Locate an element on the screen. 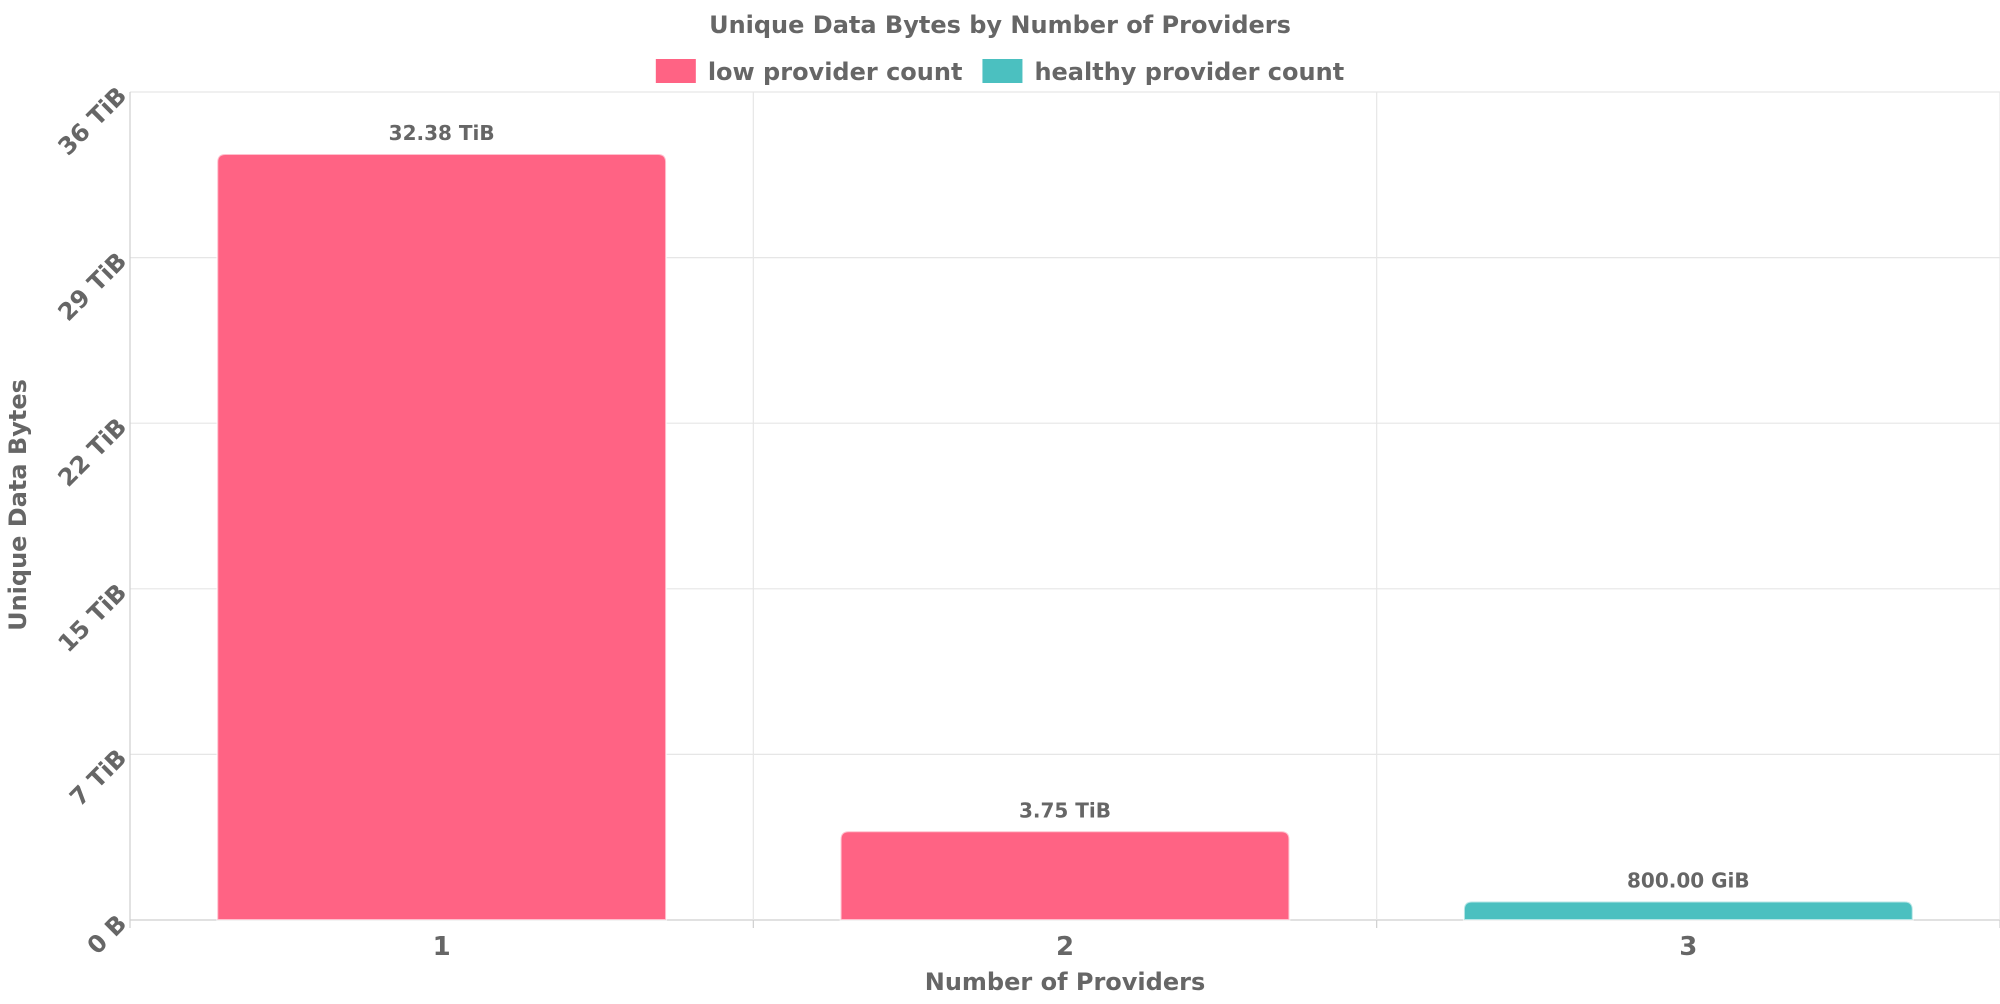 This screenshot has width=2000, height=1004. legend-item-0: low provider count is located at coordinates (809, 72).